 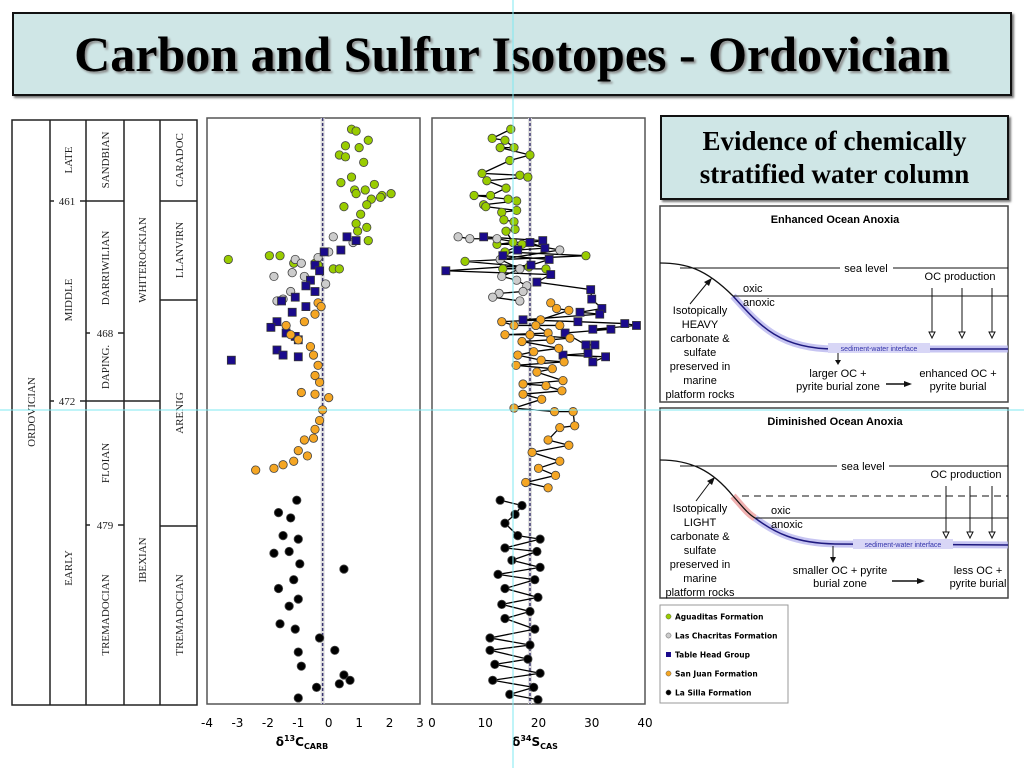 I want to click on x-tick-label: 30, so click(x=591, y=723).